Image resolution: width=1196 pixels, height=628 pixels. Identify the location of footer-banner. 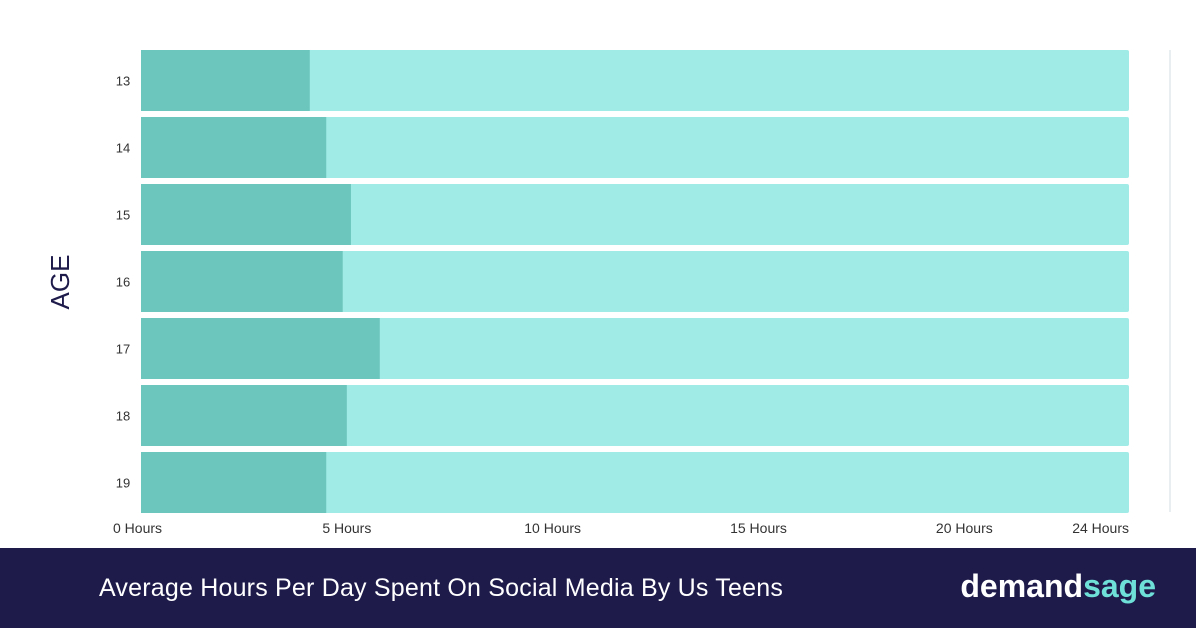
(598, 588).